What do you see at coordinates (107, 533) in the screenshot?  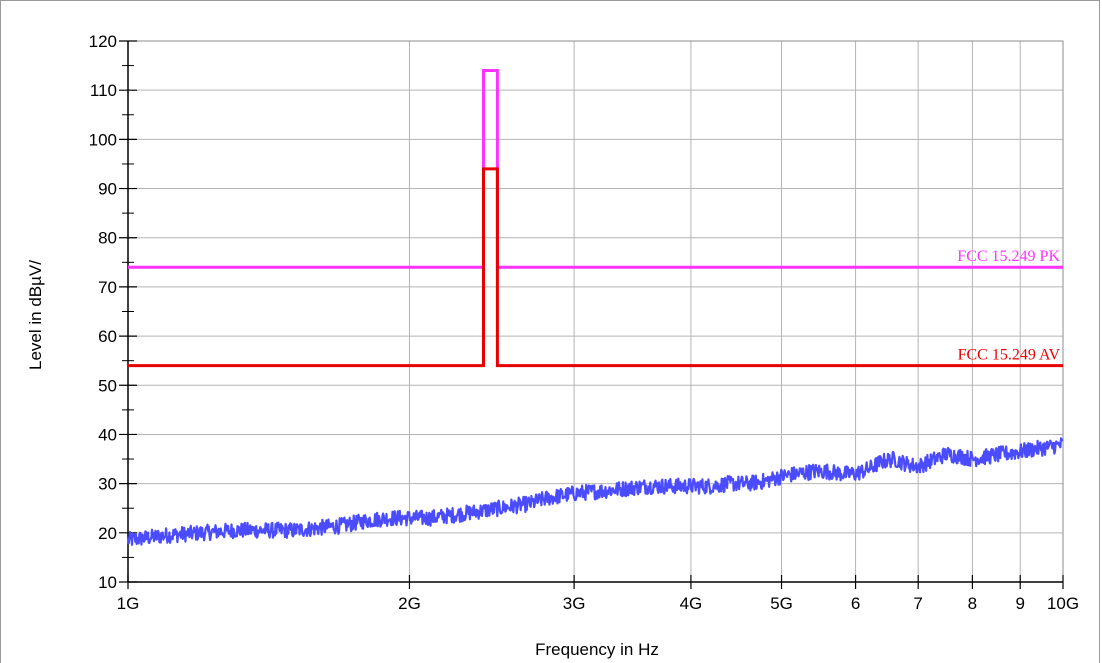 I see `y-tick-label: 20` at bounding box center [107, 533].